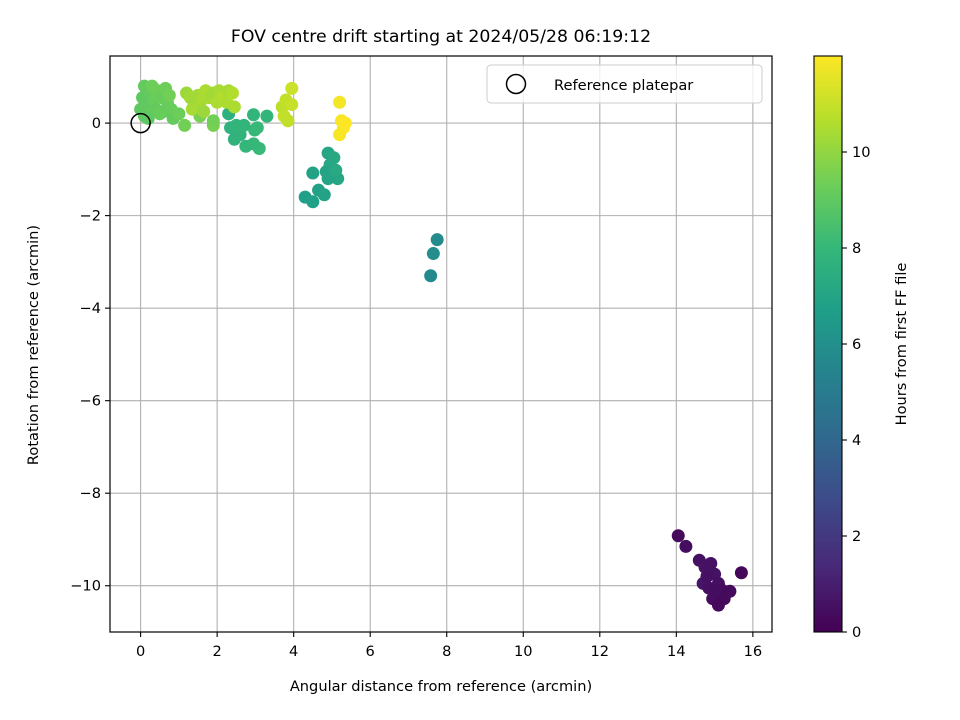 This screenshot has width=960, height=720. I want to click on legend-box, so click(624, 84).